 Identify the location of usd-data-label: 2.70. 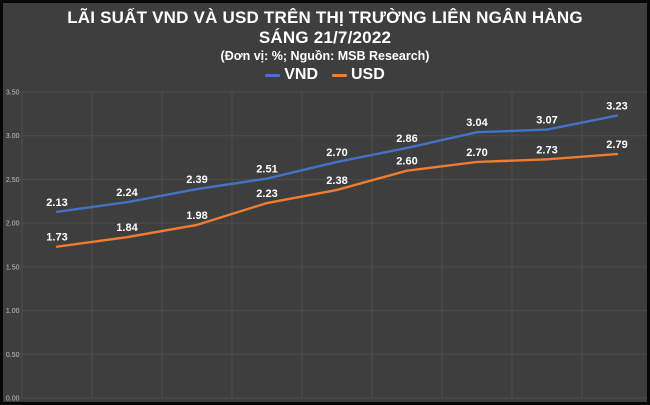
(476, 153).